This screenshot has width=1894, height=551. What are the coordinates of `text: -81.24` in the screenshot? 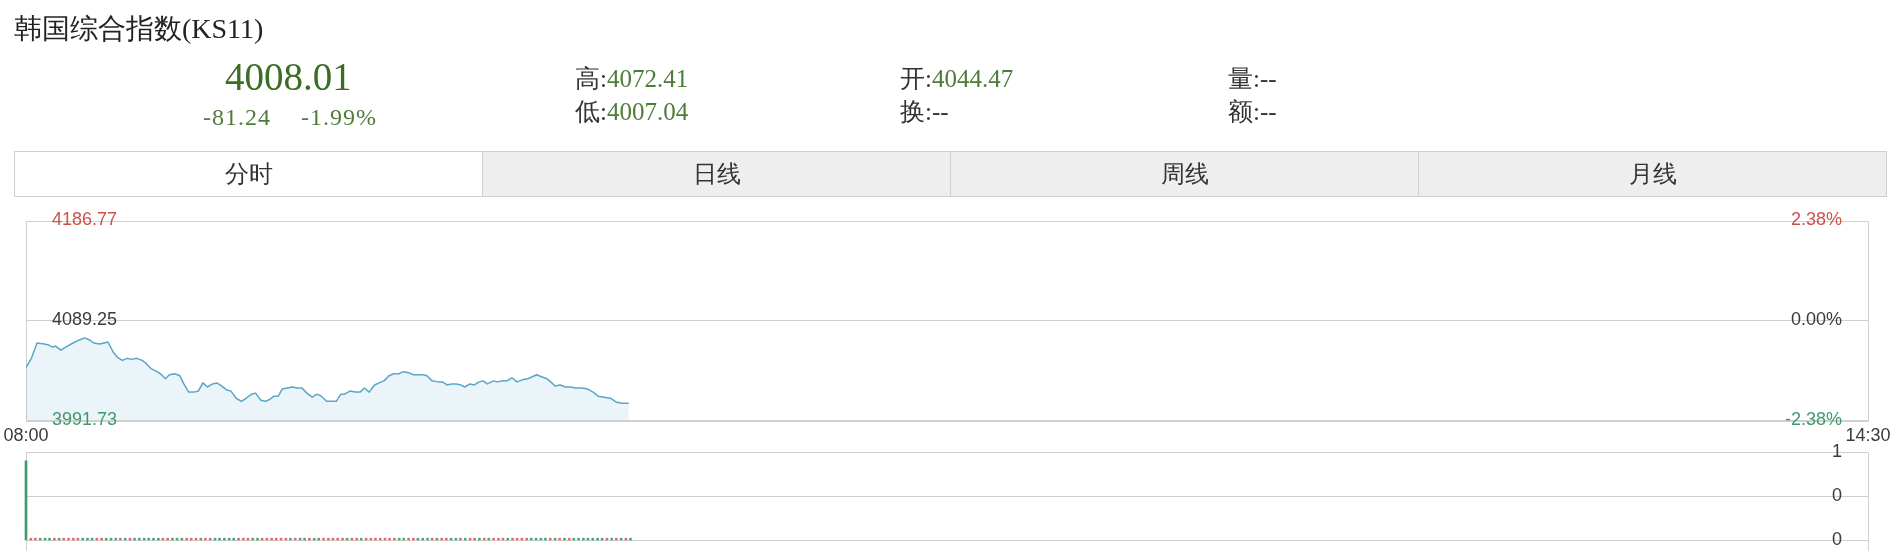 It's located at (237, 117).